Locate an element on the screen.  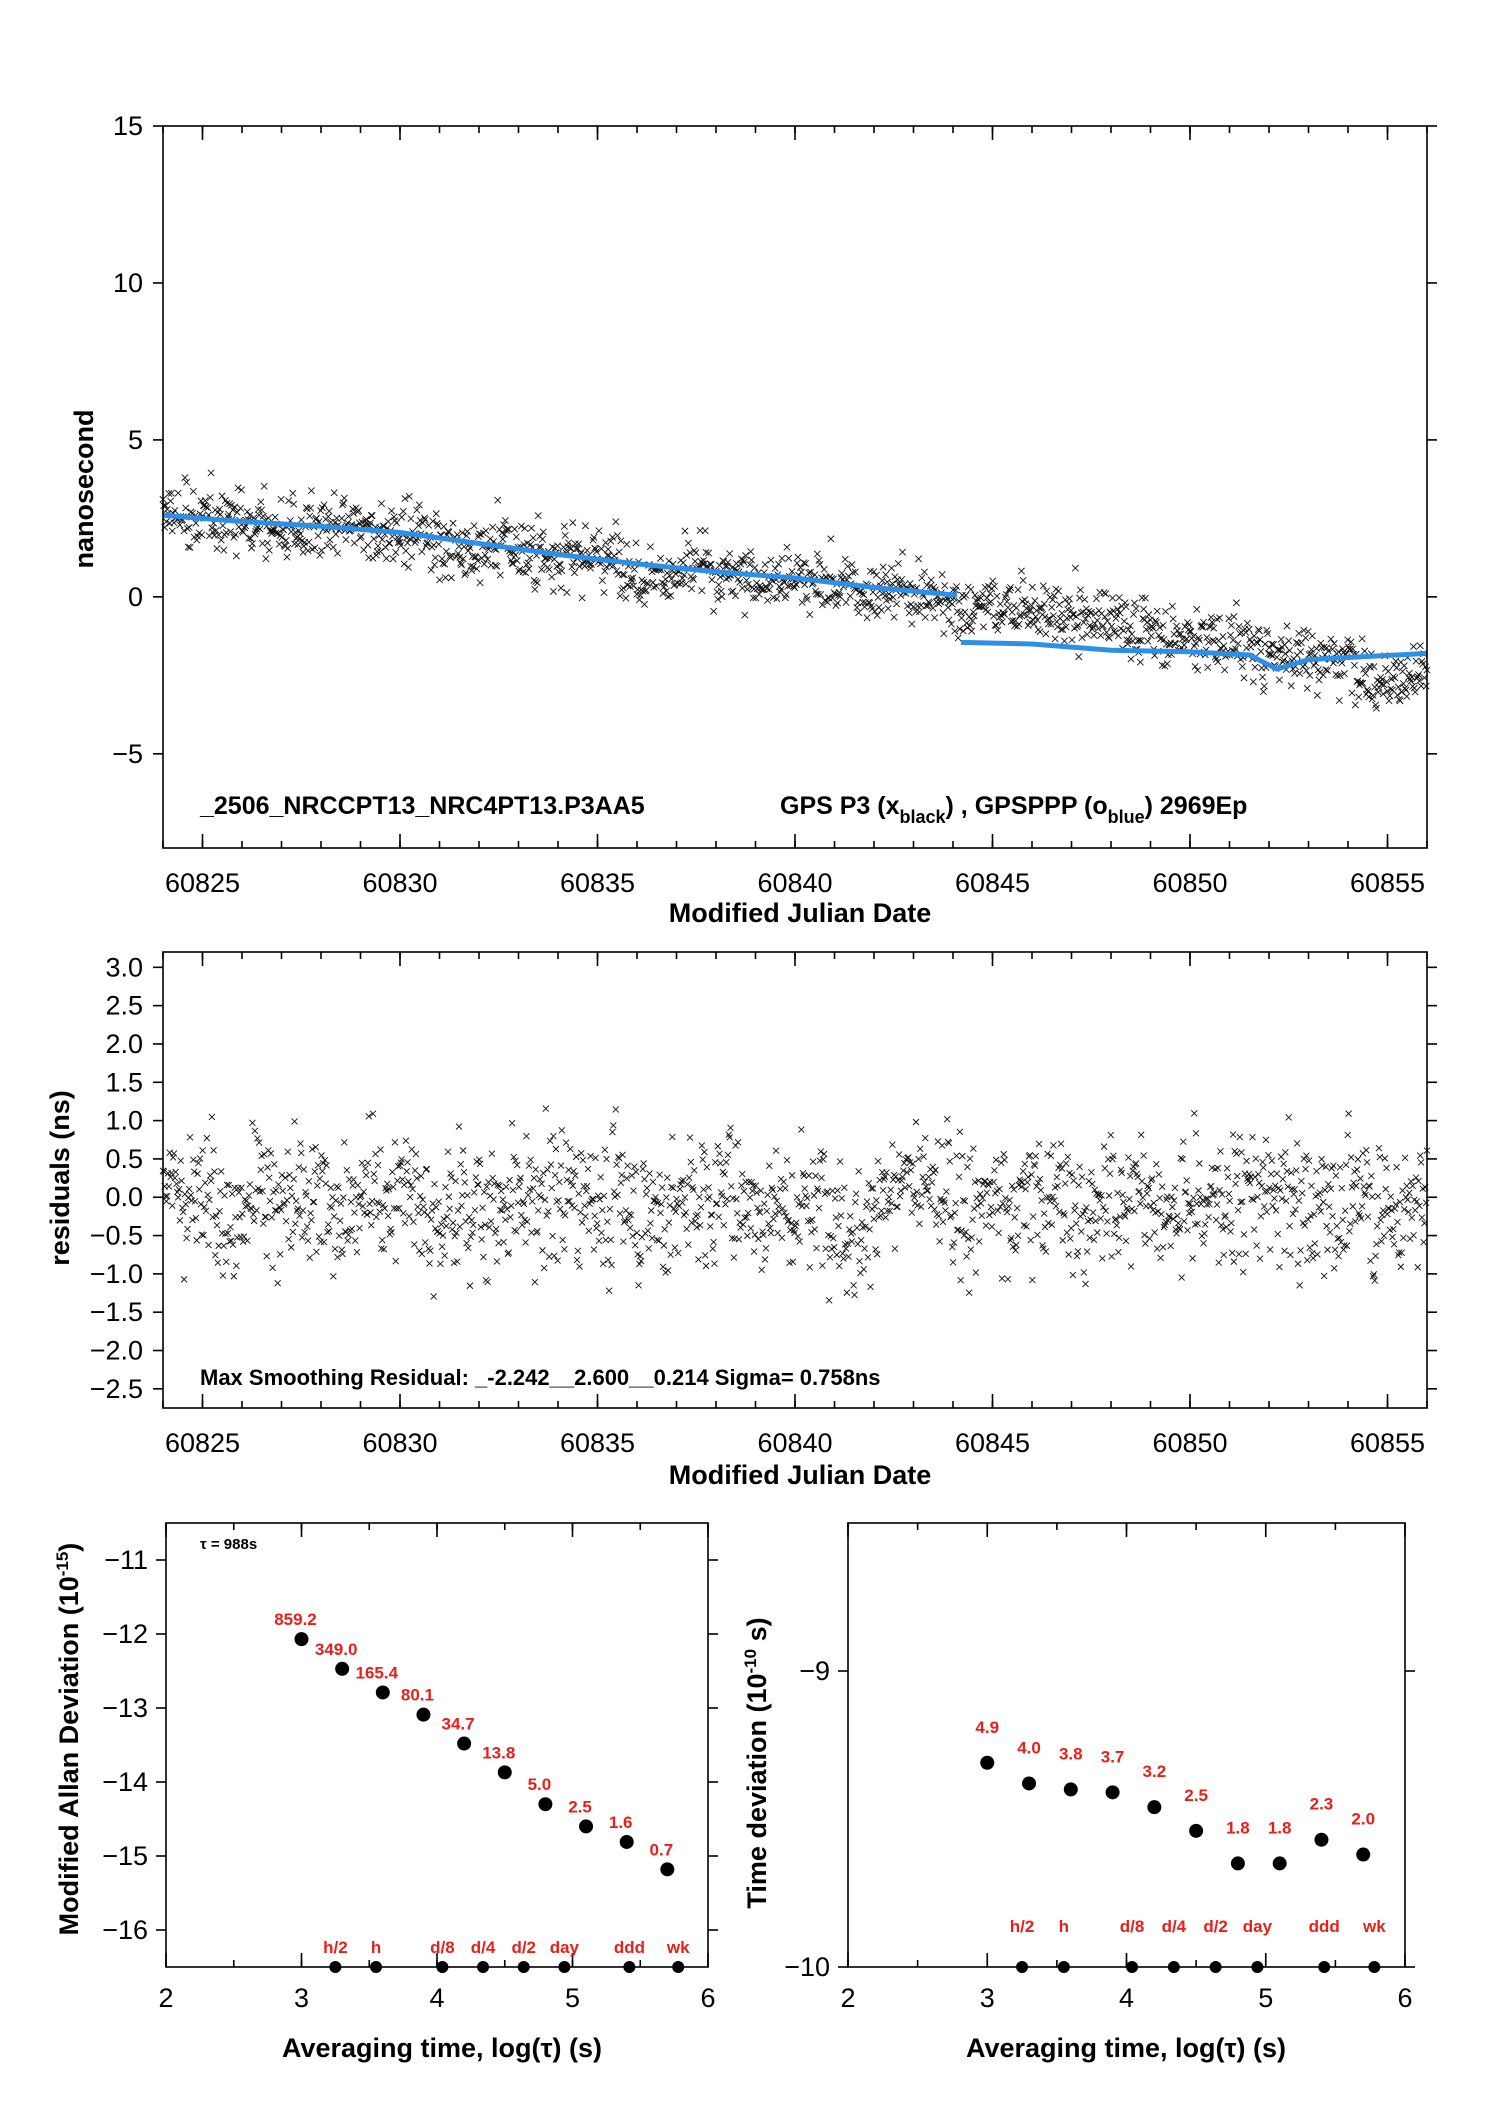
deviation-value-label: 2.5 is located at coordinates (580, 1806).